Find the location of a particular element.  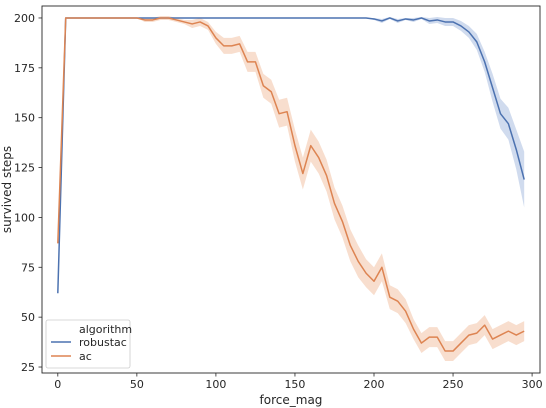

y-tick-label: 75 is located at coordinates (28, 267).